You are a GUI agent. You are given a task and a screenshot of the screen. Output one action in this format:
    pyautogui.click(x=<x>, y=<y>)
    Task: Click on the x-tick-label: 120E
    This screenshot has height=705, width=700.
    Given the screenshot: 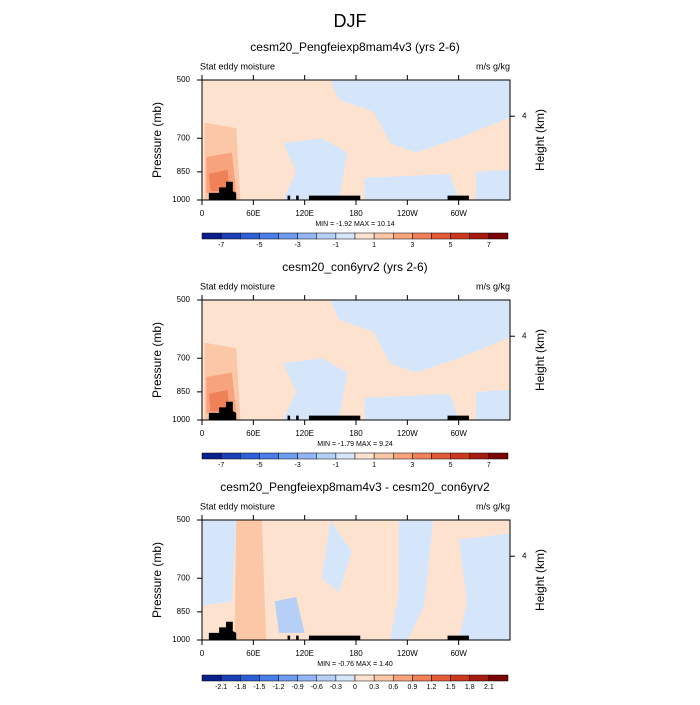 What is the action you would take?
    pyautogui.click(x=304, y=213)
    